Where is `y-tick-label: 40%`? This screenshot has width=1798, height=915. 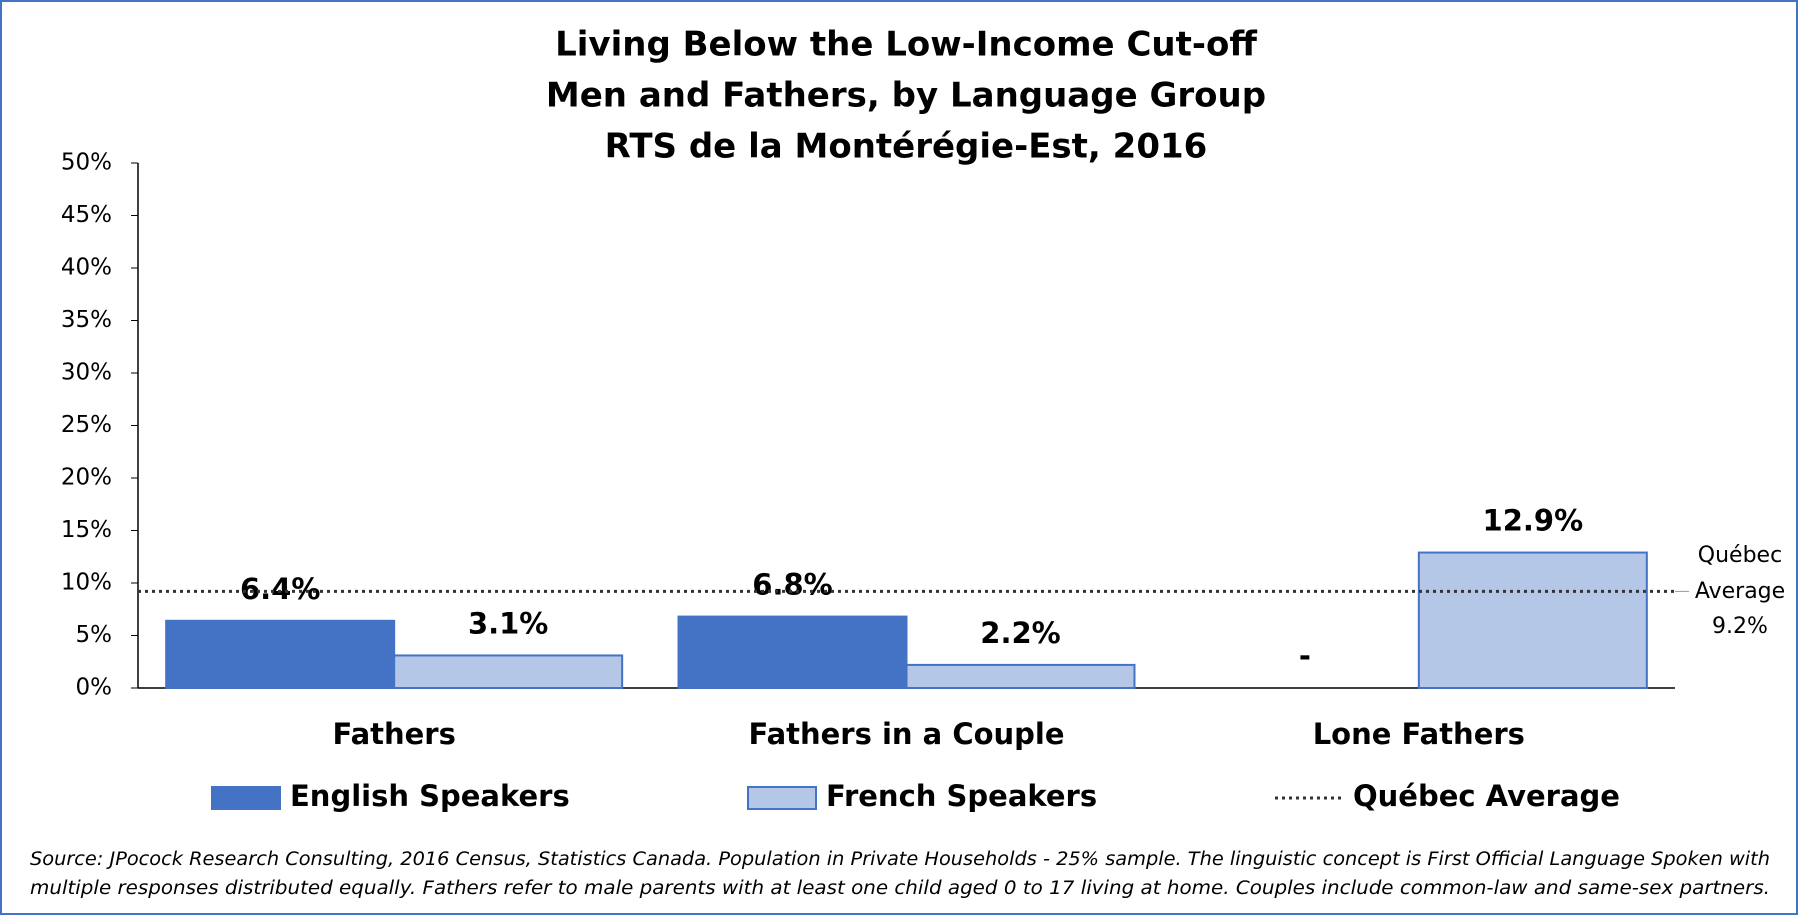 y-tick-label: 40% is located at coordinates (86, 268).